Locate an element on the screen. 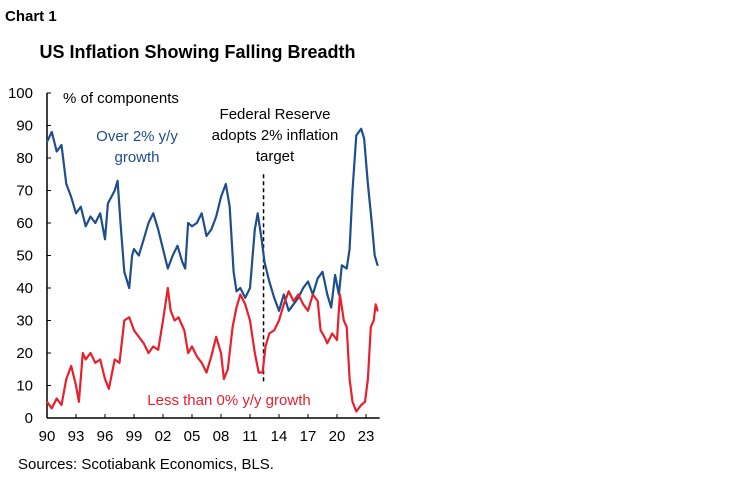  y-tick-label: 60 is located at coordinates (24, 223).